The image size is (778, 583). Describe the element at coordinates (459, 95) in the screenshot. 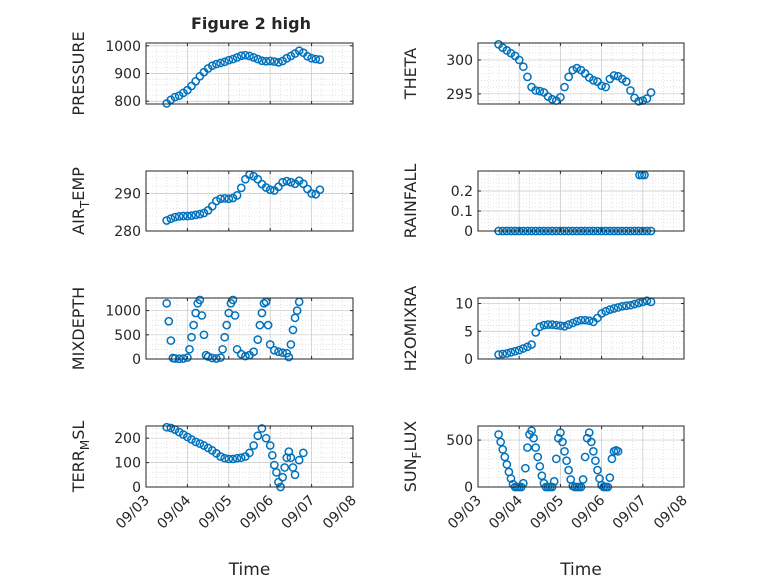

I see `y-tick-label: 295` at that location.